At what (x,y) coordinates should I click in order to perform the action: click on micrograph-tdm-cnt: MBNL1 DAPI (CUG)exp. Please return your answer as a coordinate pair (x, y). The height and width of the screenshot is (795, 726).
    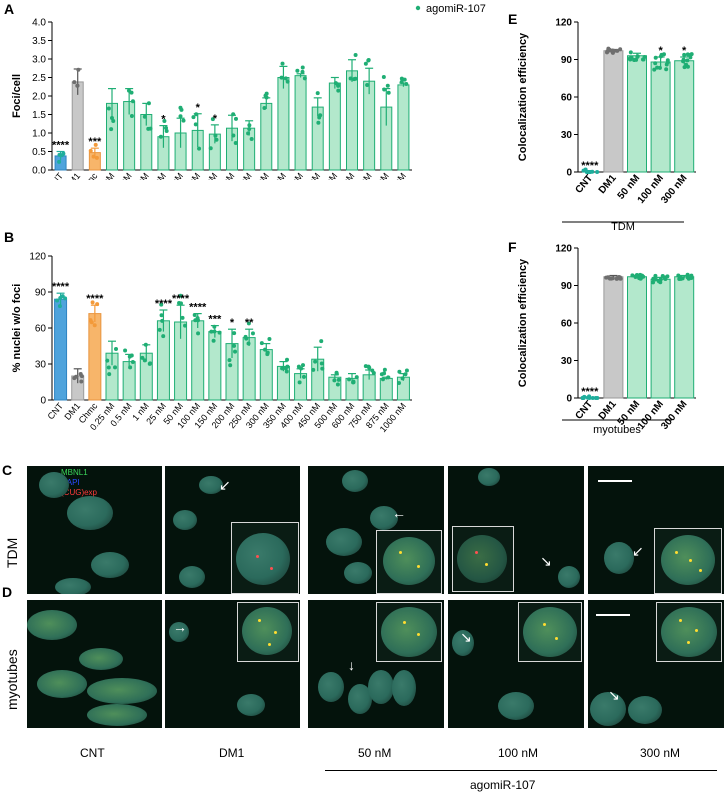
    Looking at the image, I should click on (94, 530).